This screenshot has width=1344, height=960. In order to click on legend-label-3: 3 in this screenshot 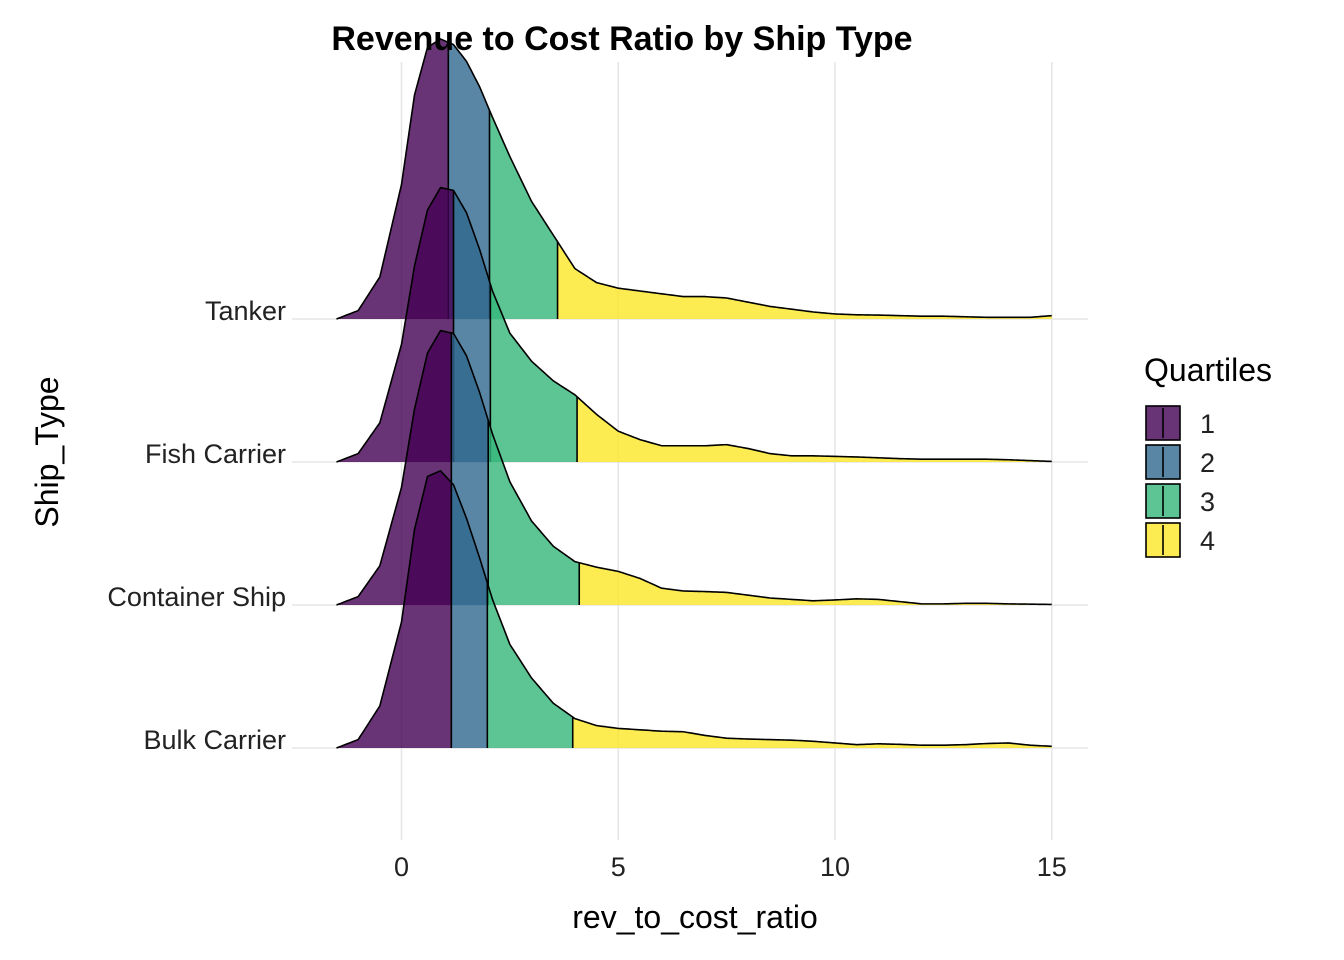, I will do `click(1207, 502)`.